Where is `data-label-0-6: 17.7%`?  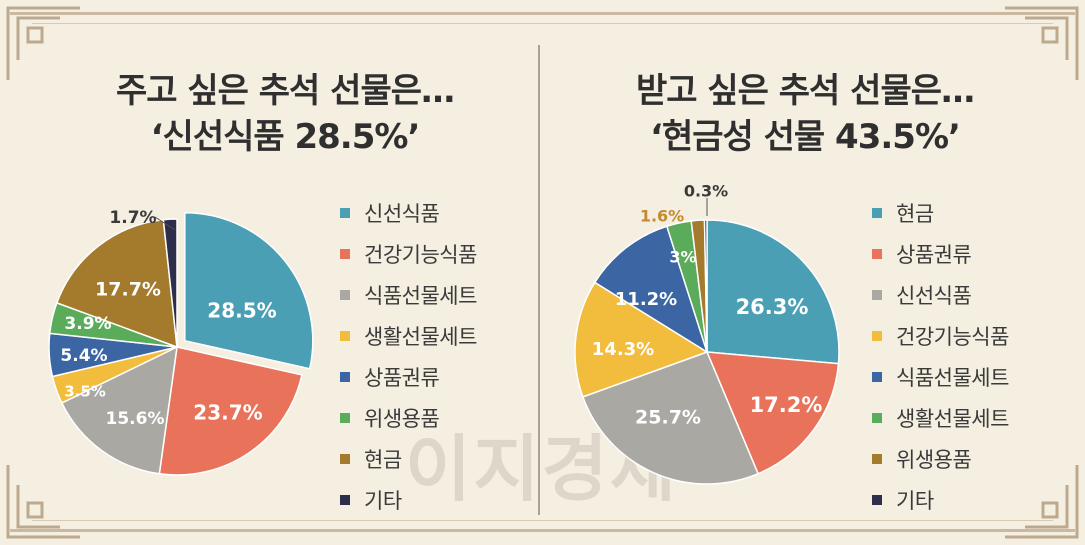 data-label-0-6: 17.7% is located at coordinates (128, 290).